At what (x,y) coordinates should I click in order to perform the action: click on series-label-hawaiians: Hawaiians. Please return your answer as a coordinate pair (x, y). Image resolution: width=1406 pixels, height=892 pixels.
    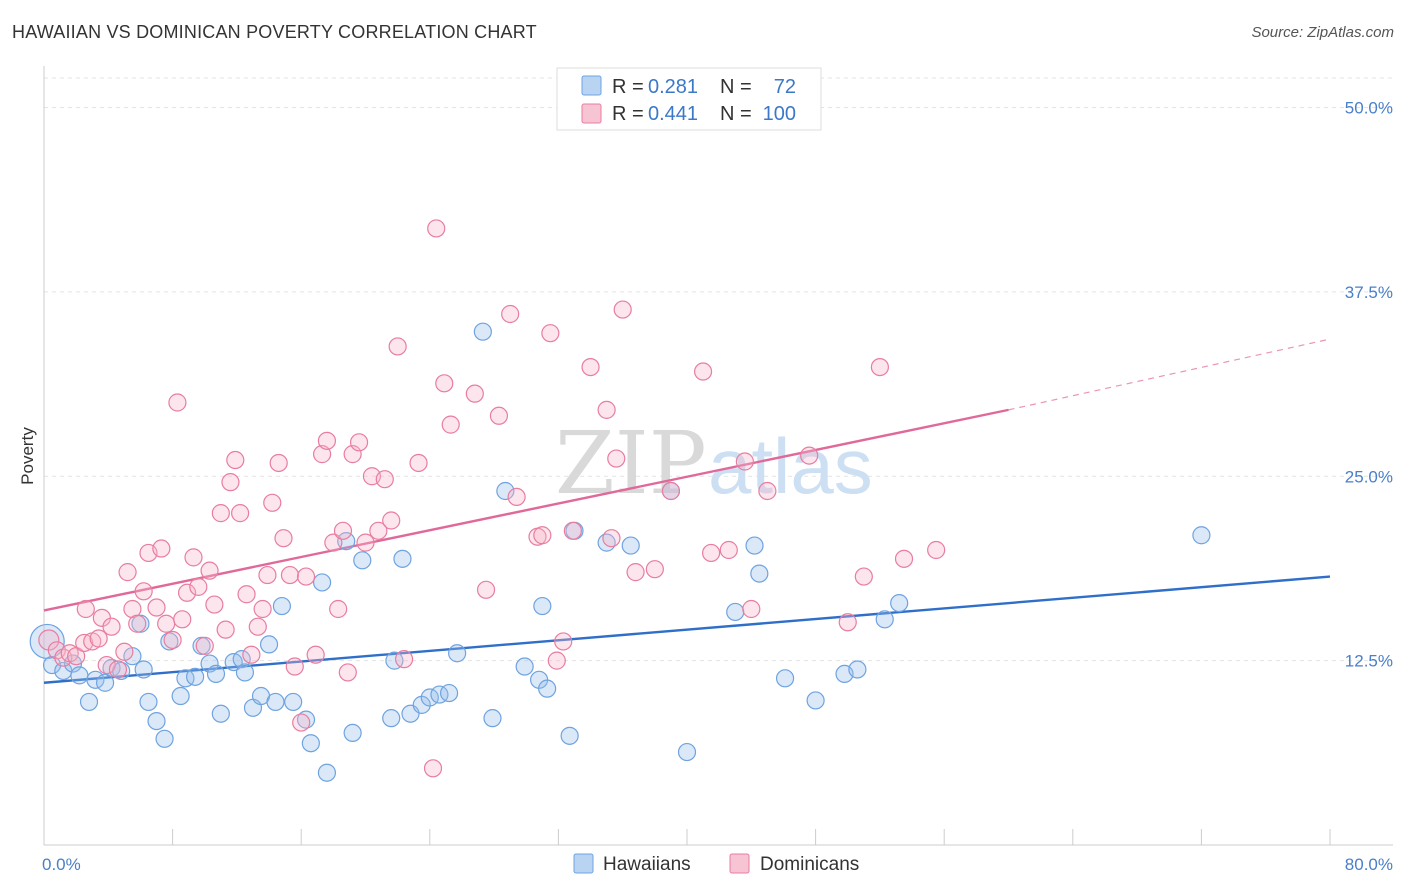
    Looking at the image, I should click on (647, 864).